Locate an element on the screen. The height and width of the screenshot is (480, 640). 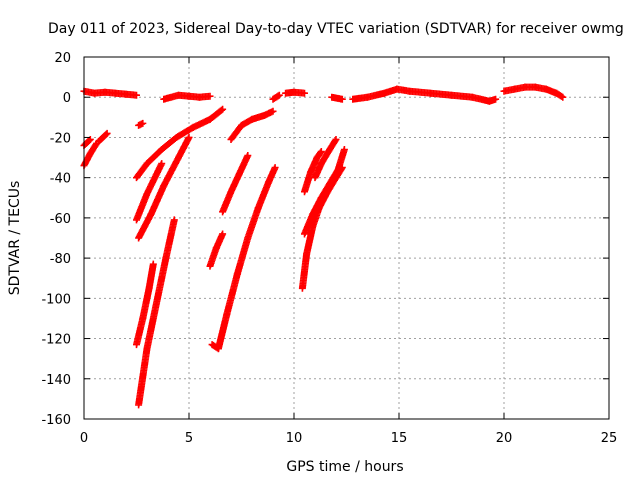
series-near-zero-band is located at coordinates (323, 106).